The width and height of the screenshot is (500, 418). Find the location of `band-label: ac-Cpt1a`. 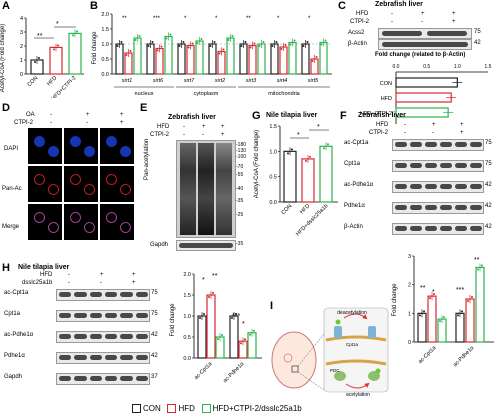

band-label: ac-Cpt1a is located at coordinates (16, 293).